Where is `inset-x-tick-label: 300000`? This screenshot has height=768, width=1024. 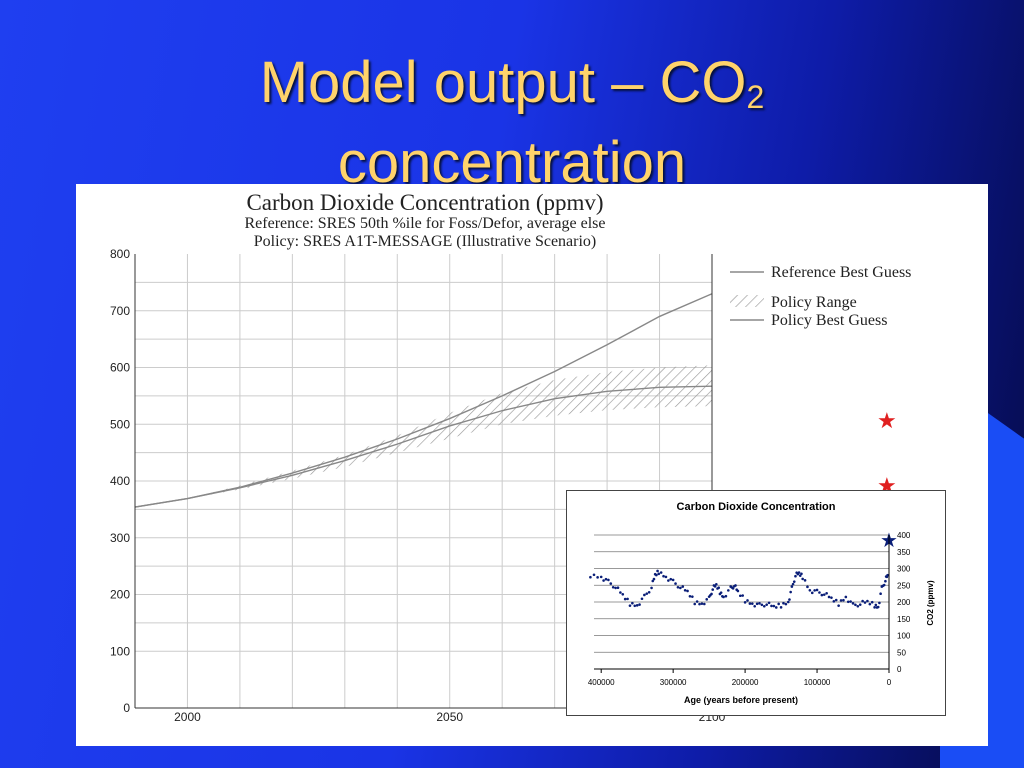 inset-x-tick-label: 300000 is located at coordinates (673, 682).